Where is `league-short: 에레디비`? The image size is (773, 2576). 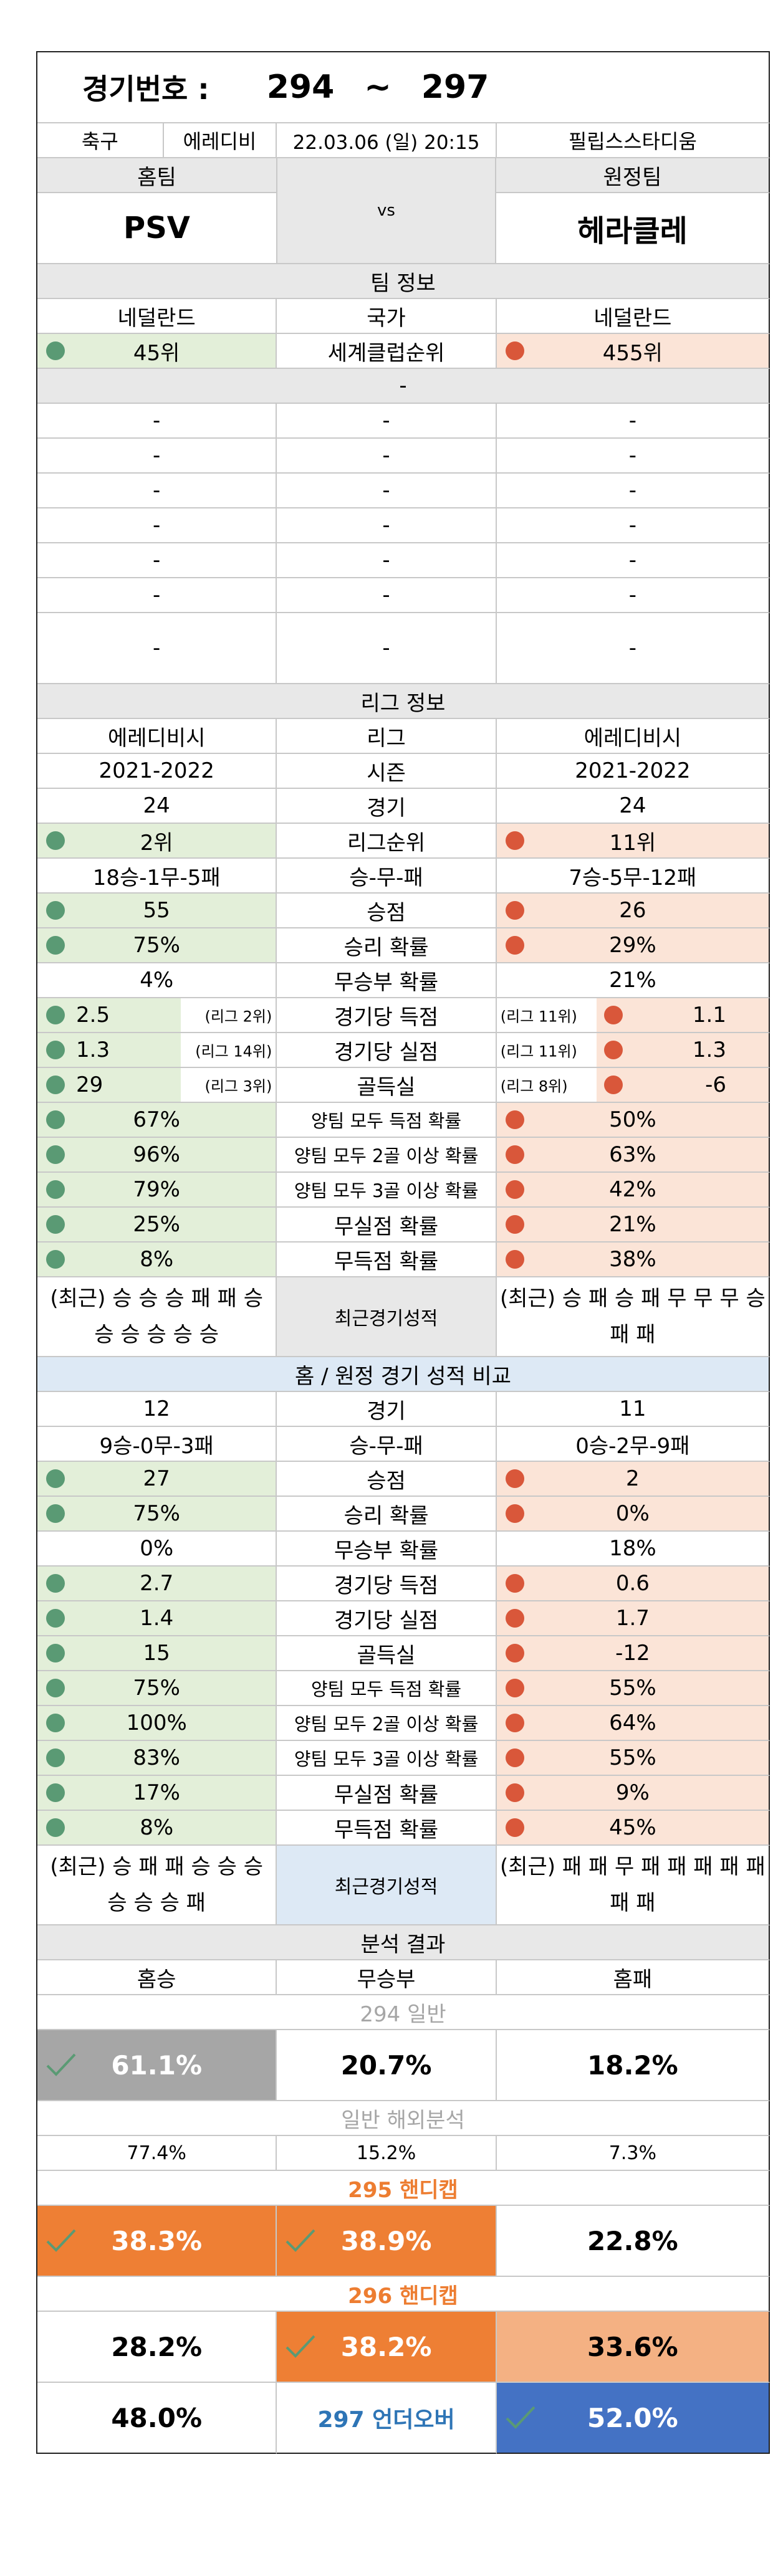 league-short: 에레디비 is located at coordinates (220, 141).